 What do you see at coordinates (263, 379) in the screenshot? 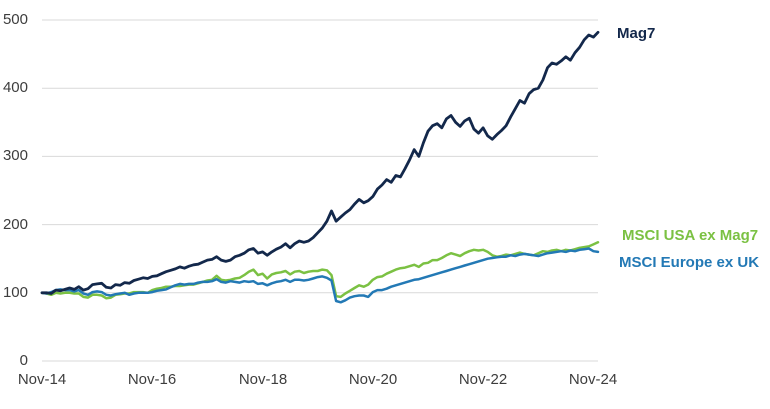
I see `x-tick-label-nov18: Nov-18` at bounding box center [263, 379].